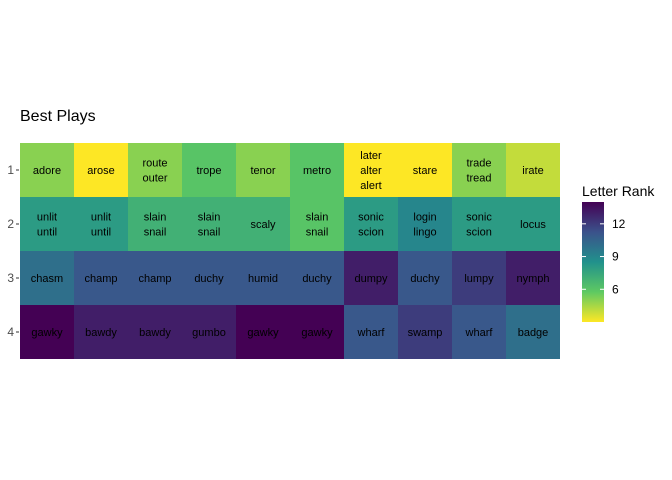  I want to click on cell-word: nymph, so click(532, 279).